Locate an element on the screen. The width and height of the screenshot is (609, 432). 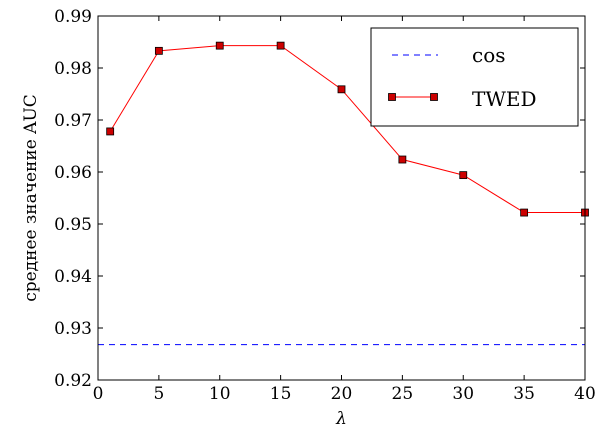
y-tick-label: 0.99 is located at coordinates (73, 17).